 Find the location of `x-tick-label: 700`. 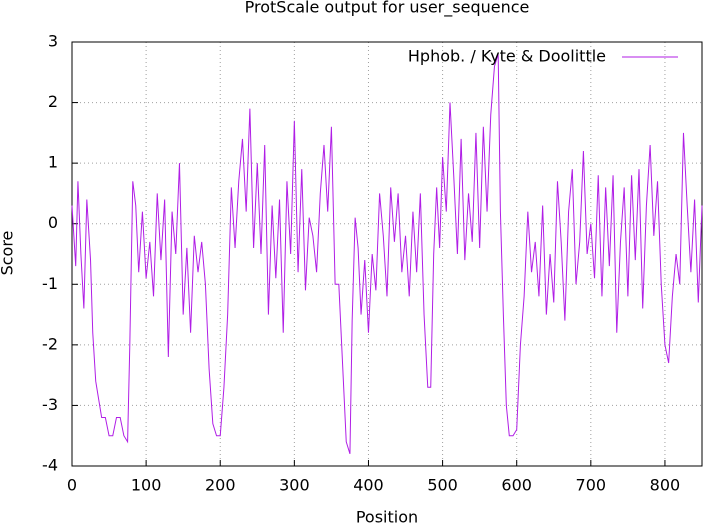

x-tick-label: 700 is located at coordinates (591, 485).